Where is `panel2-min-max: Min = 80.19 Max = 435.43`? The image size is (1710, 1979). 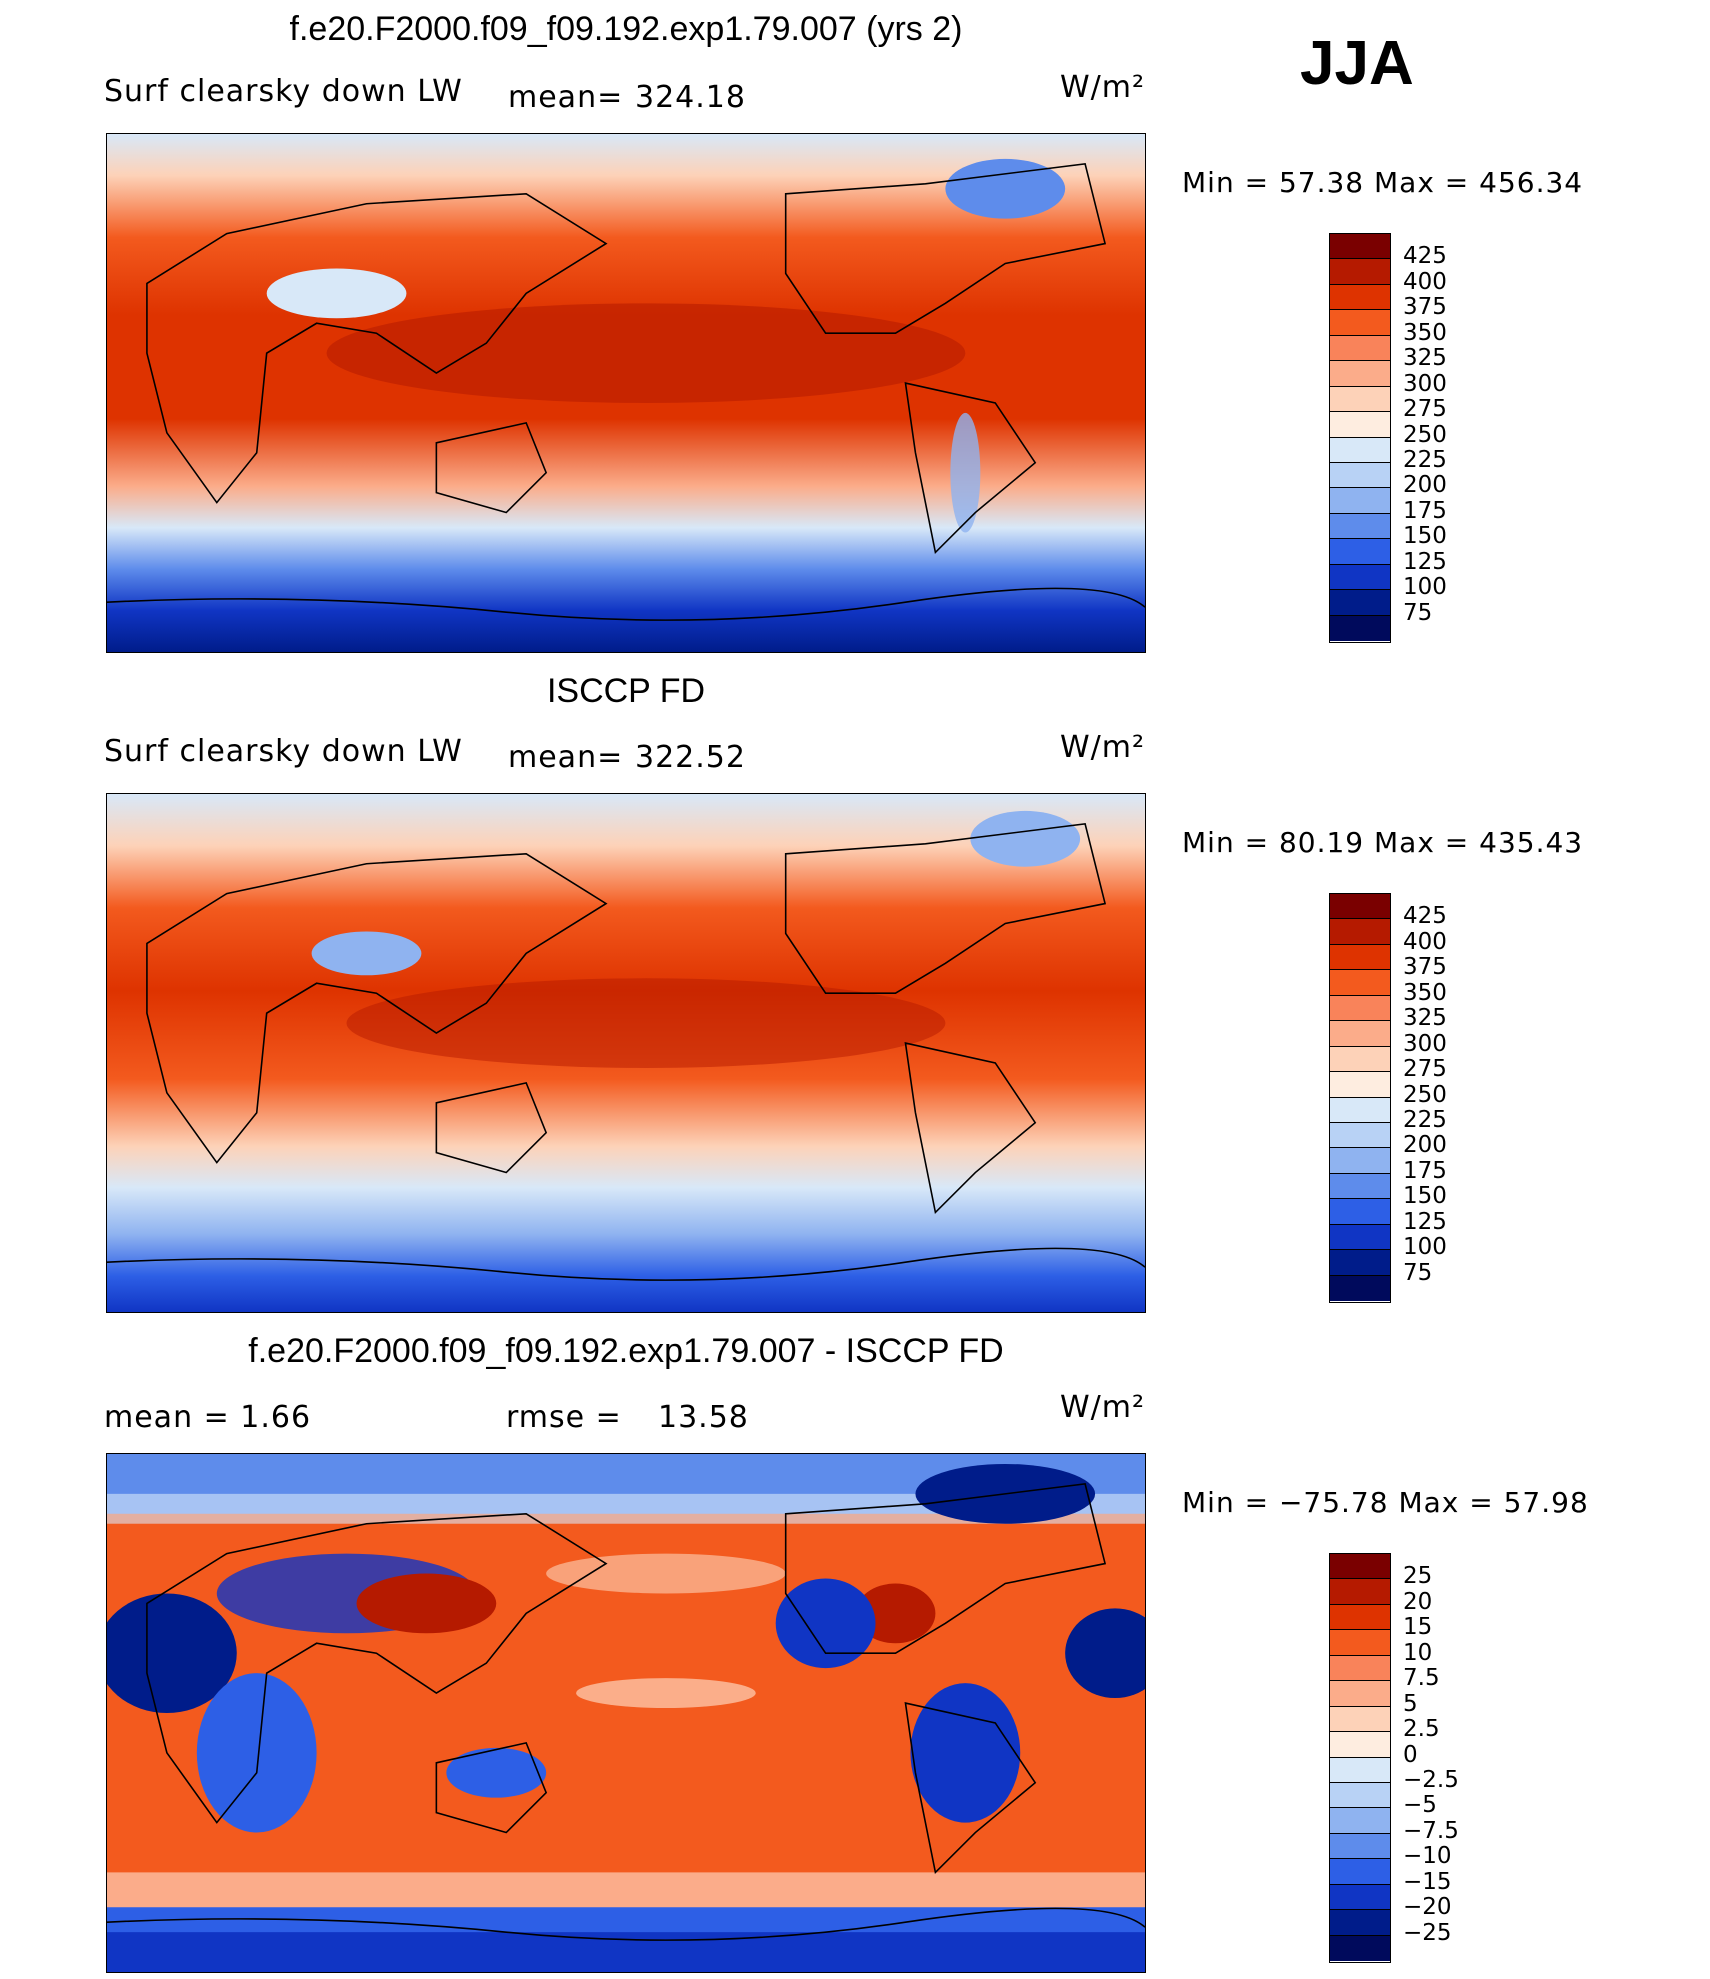 panel2-min-max: Min = 80.19 Max = 435.43 is located at coordinates (1383, 842).